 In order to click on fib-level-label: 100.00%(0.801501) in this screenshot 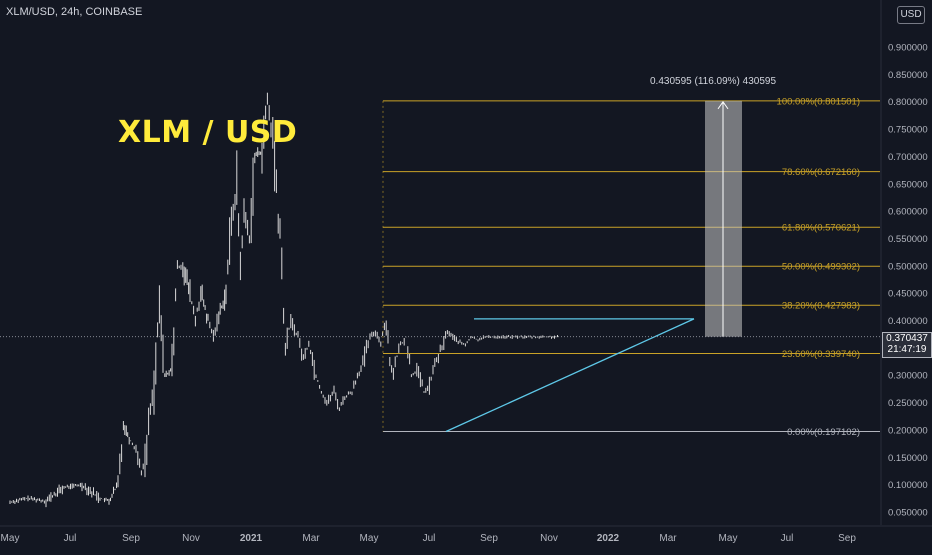, I will do `click(818, 101)`.